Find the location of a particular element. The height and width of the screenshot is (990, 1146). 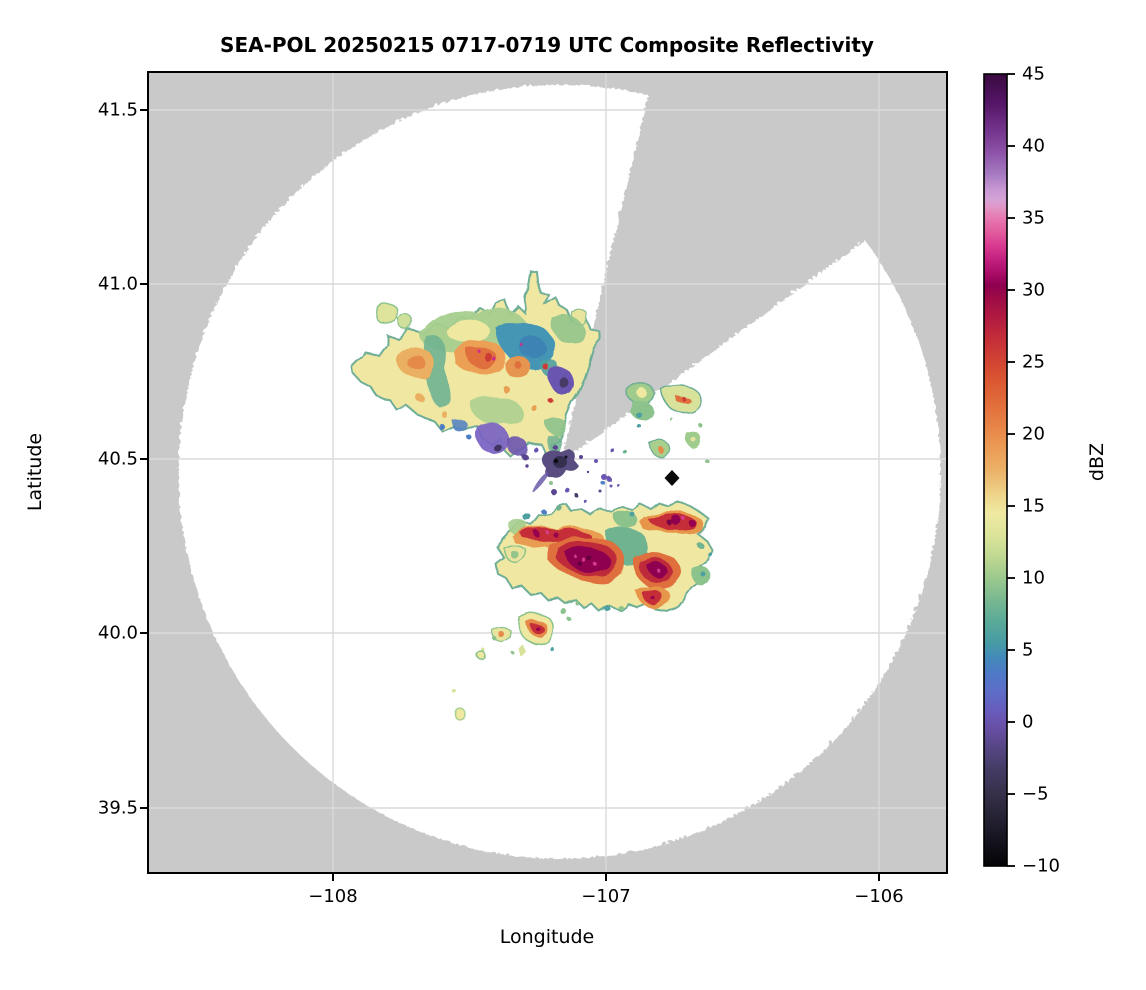

colorbar-tick-label: 20 is located at coordinates (1033, 434).